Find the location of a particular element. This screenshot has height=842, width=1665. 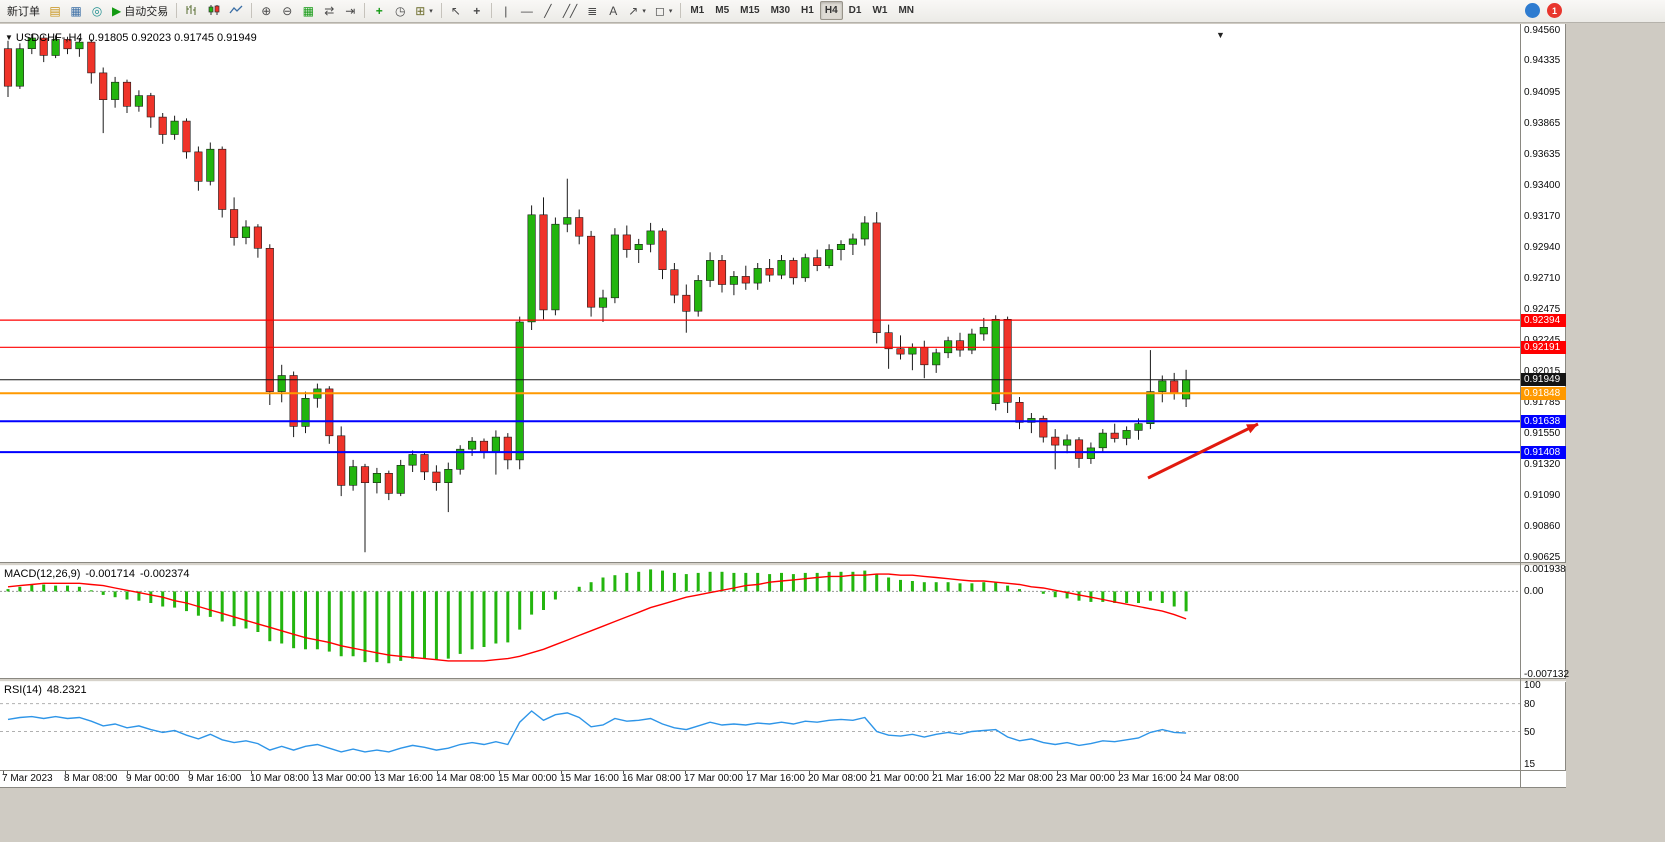

clock-icon: ◷ is located at coordinates (400, 10).